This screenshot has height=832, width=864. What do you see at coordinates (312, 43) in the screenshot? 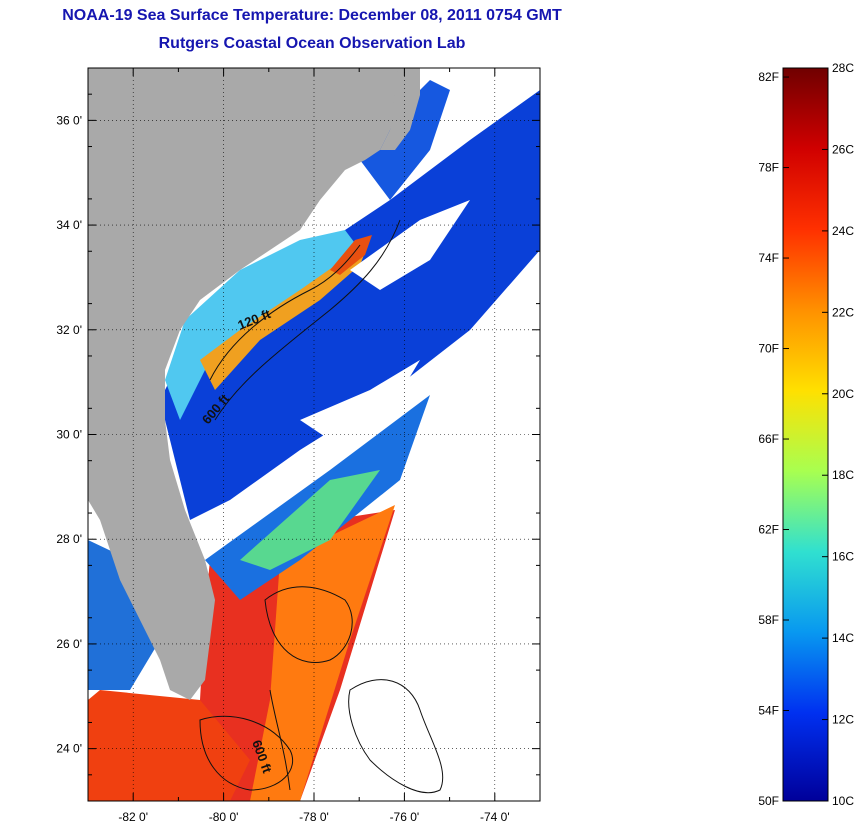
I see `chart-subtitle: Rutgers Coastal Ocean Observation Lab` at bounding box center [312, 43].